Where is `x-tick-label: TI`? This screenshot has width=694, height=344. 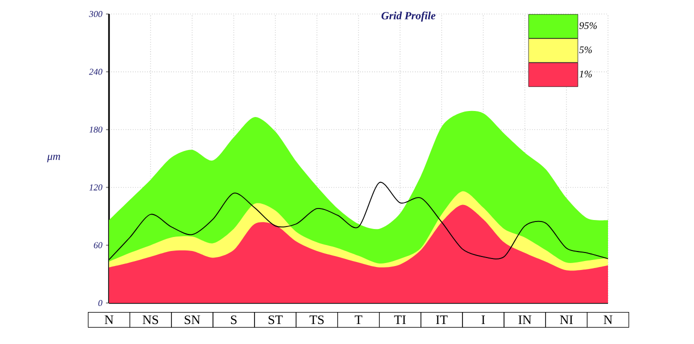
x-tick-label: TI is located at coordinates (400, 320).